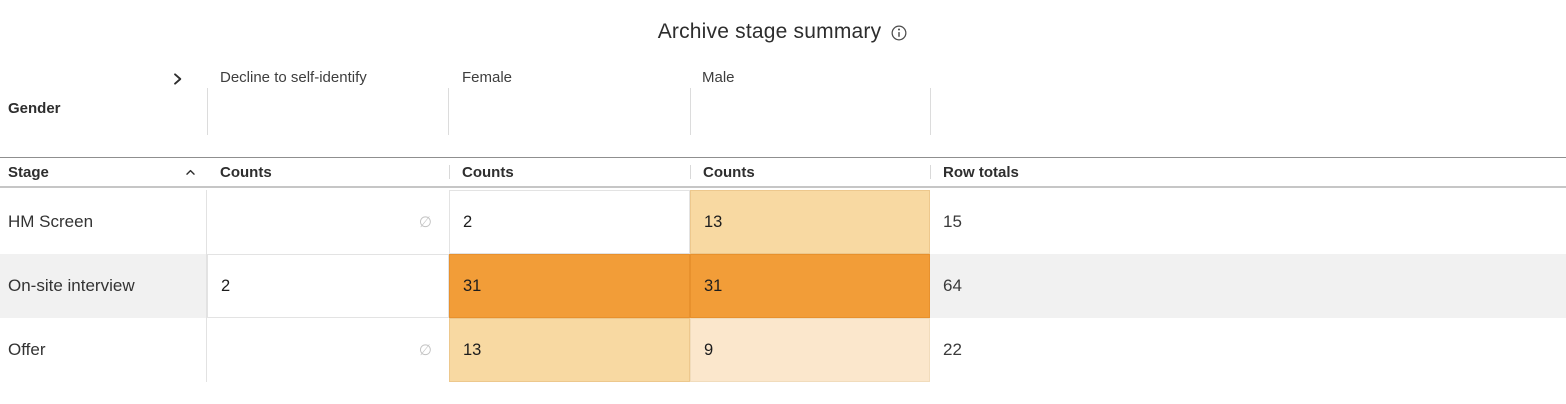  I want to click on chevron-right-icon, so click(177, 79).